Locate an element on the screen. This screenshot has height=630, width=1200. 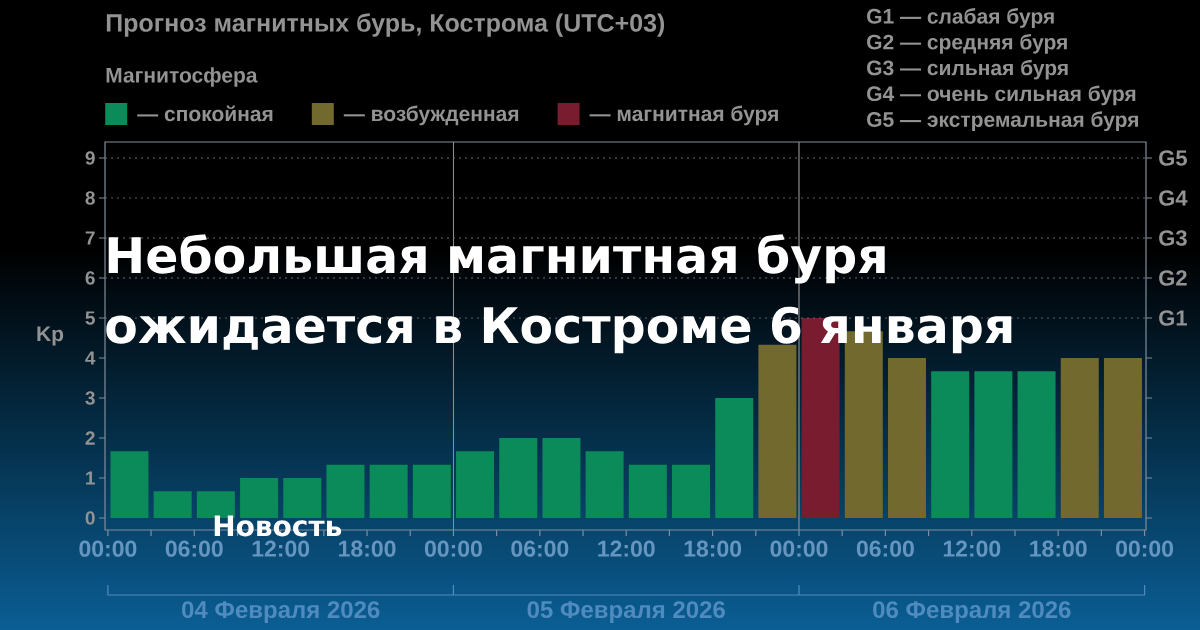
legend-label: — спокойная is located at coordinates (205, 113).